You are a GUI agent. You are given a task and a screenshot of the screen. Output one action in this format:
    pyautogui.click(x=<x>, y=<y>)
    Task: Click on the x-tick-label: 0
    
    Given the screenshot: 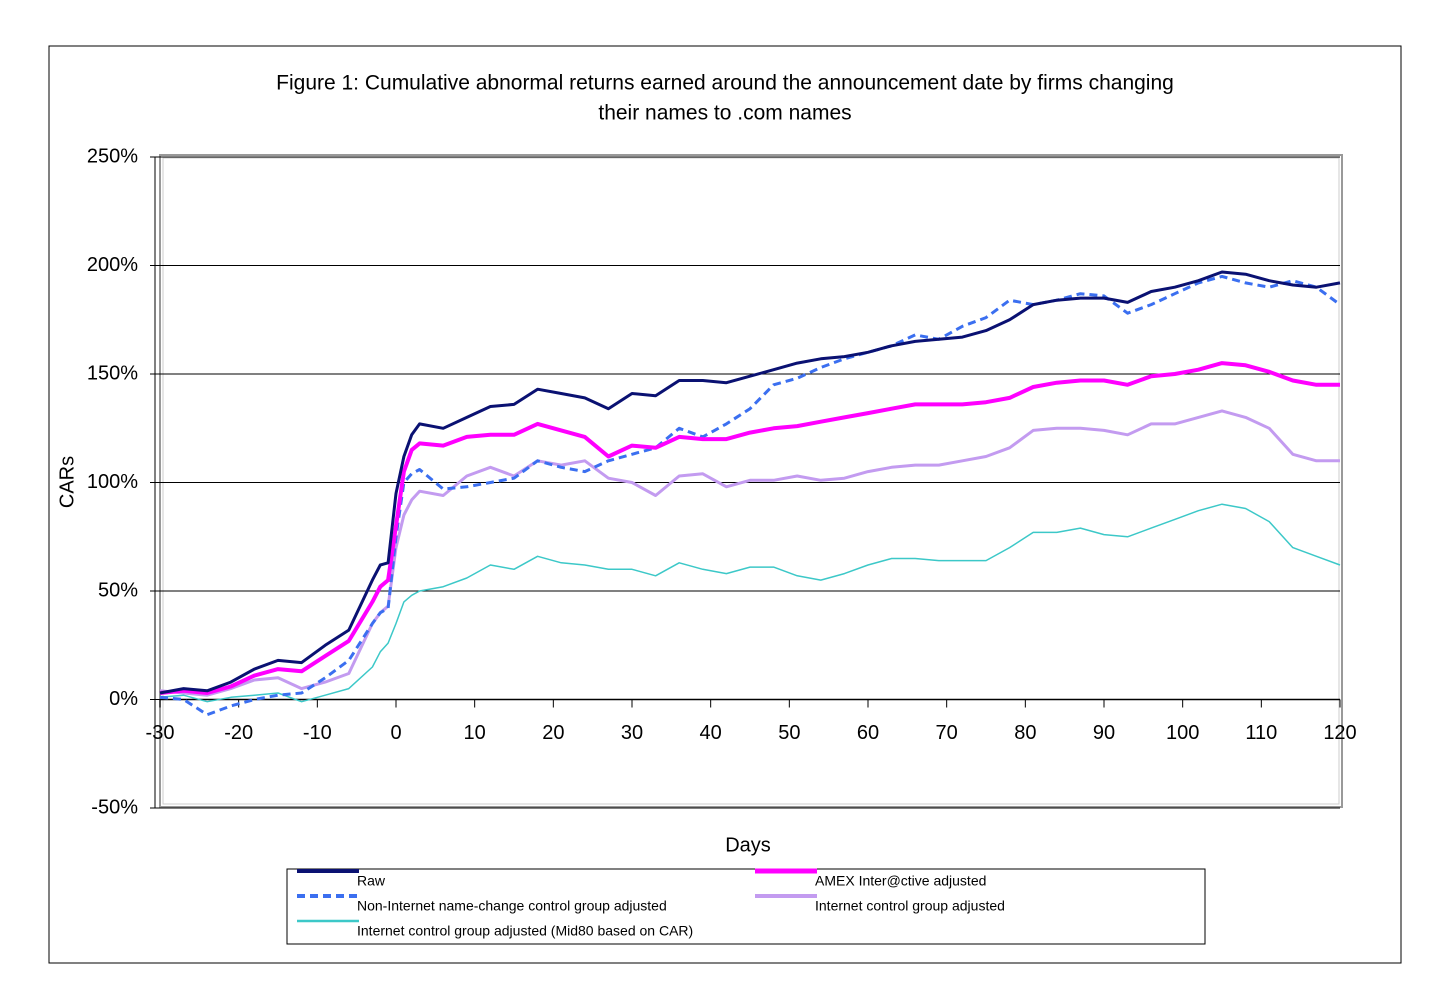 What is the action you would take?
    pyautogui.click(x=395, y=733)
    